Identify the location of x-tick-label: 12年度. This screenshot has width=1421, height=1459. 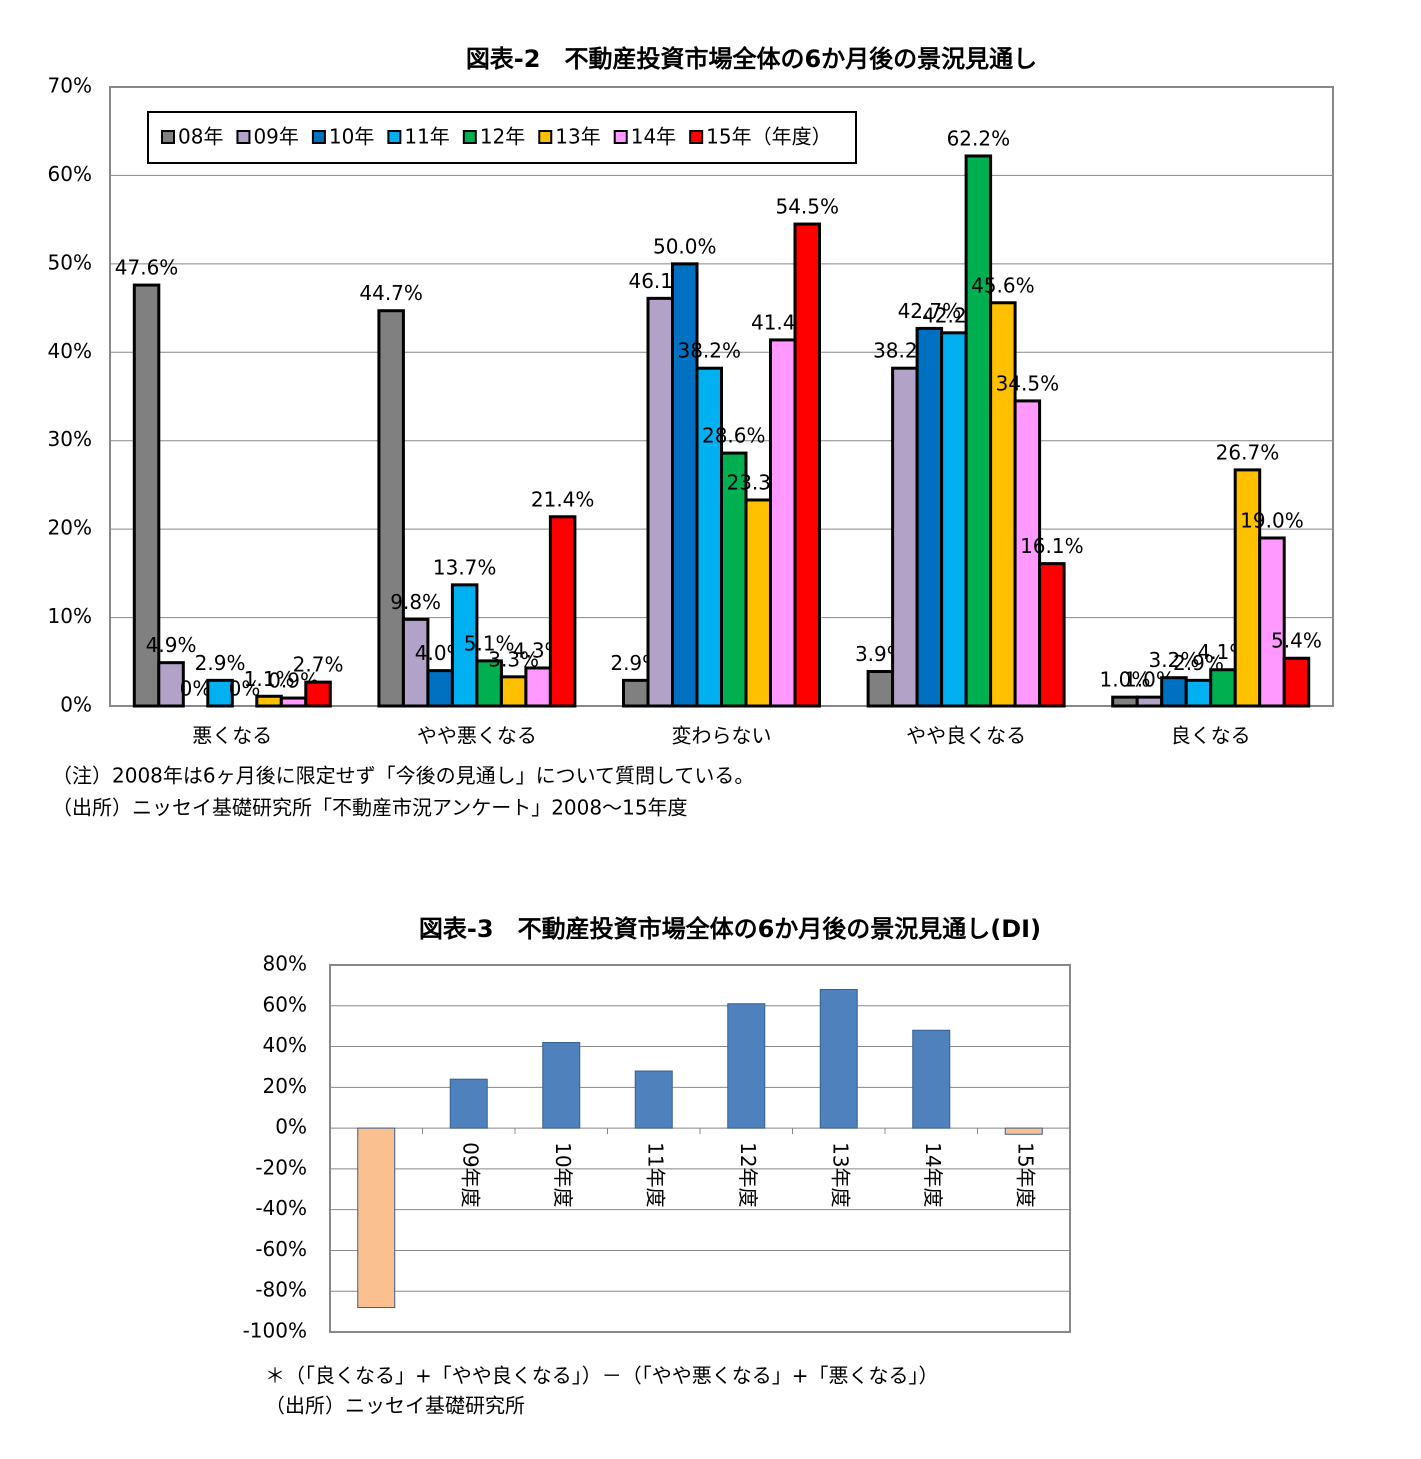
(748, 1174).